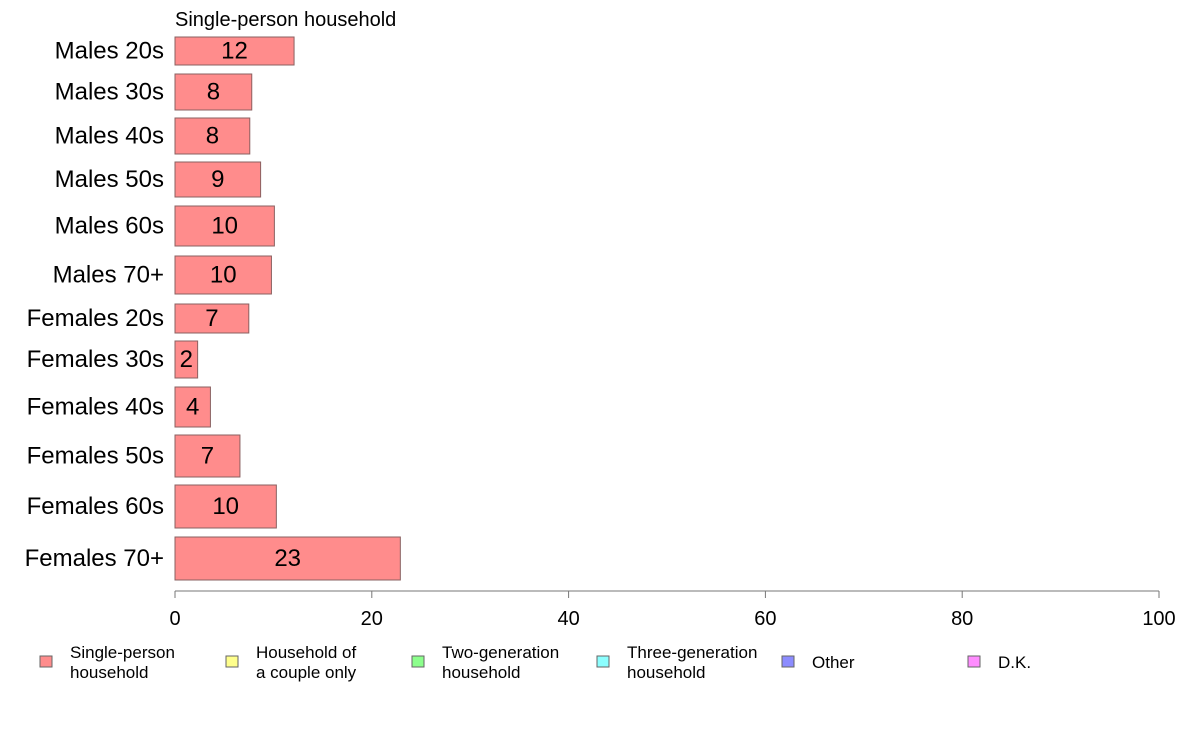 This screenshot has width=1188, height=736. What do you see at coordinates (95, 506) in the screenshot?
I see `category-label: Females 60s` at bounding box center [95, 506].